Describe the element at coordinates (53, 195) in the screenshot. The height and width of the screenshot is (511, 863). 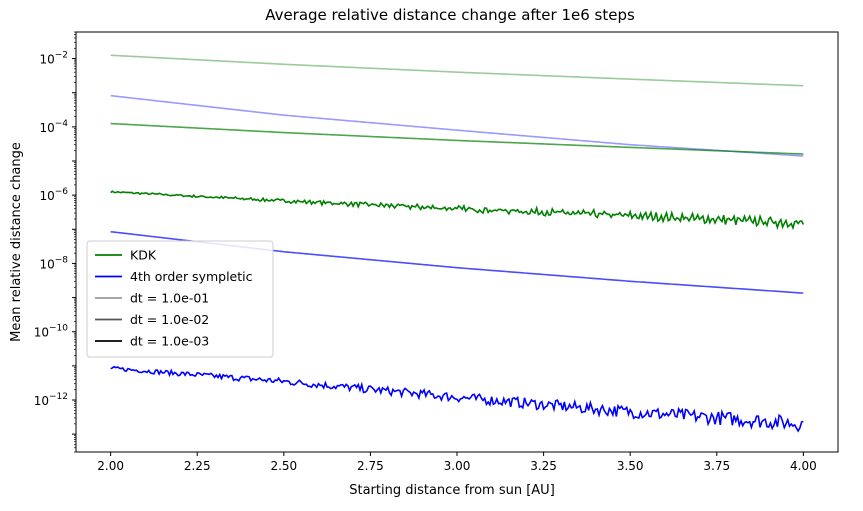
I see `y-tick-label: 10⁻⁶` at that location.